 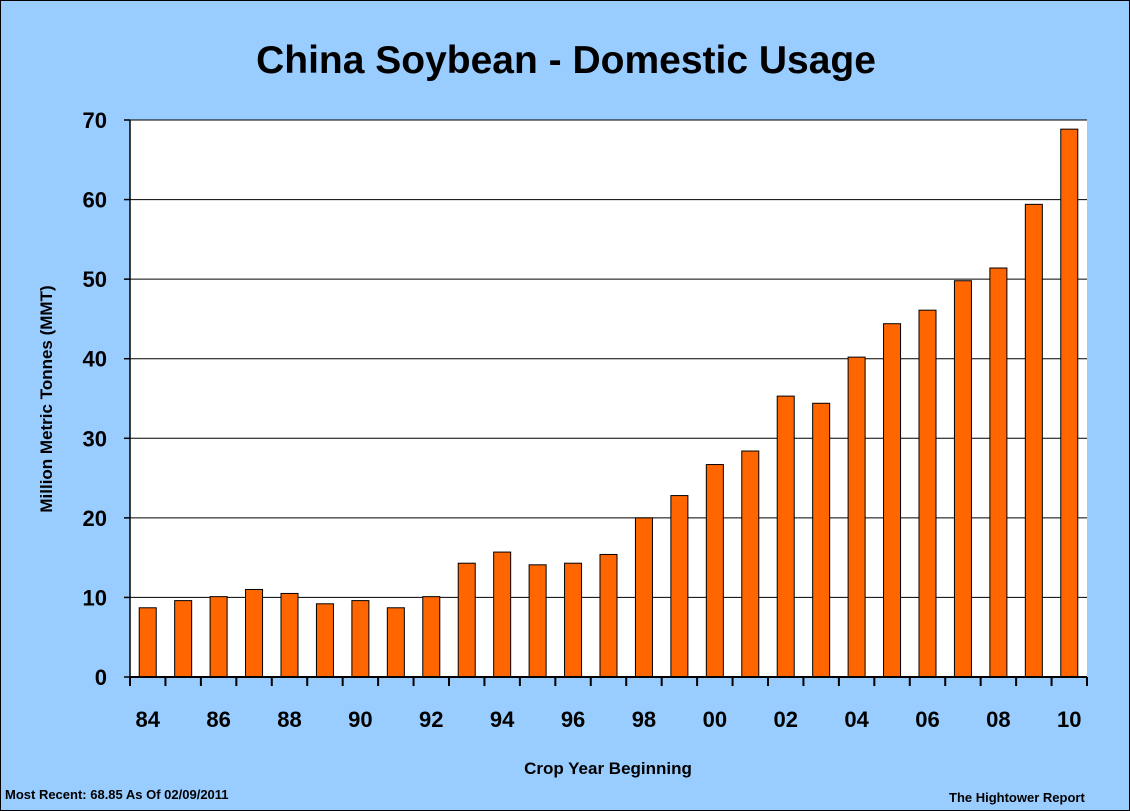 I want to click on x-tick-label: 06, so click(x=927, y=719).